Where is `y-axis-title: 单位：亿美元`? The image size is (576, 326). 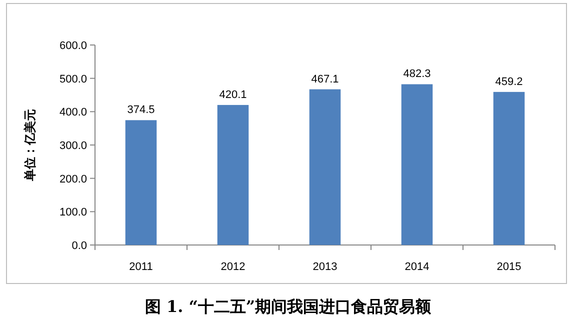
y-axis-title: 单位：亿美元 is located at coordinates (30, 145).